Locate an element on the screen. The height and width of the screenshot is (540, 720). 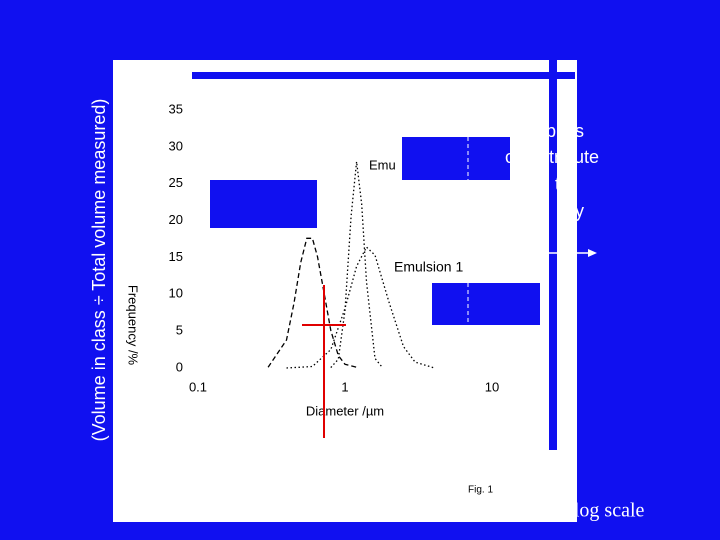
series-line is located at coordinates (312, 302).